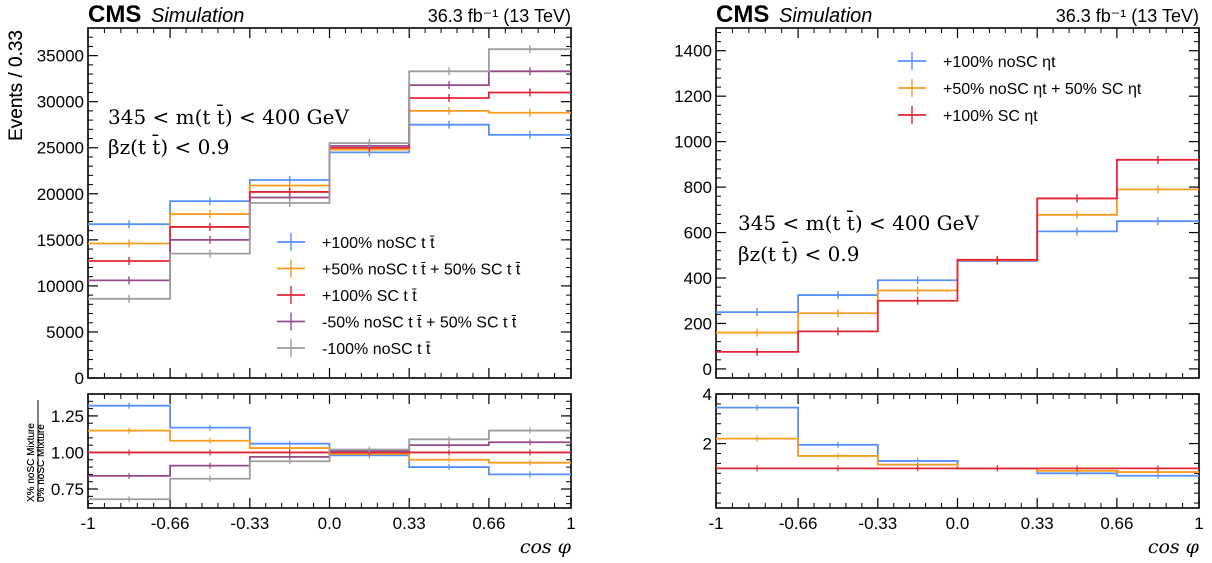 The height and width of the screenshot is (563, 1212). Describe the element at coordinates (698, 187) in the screenshot. I see `y-tick-label: 800` at that location.